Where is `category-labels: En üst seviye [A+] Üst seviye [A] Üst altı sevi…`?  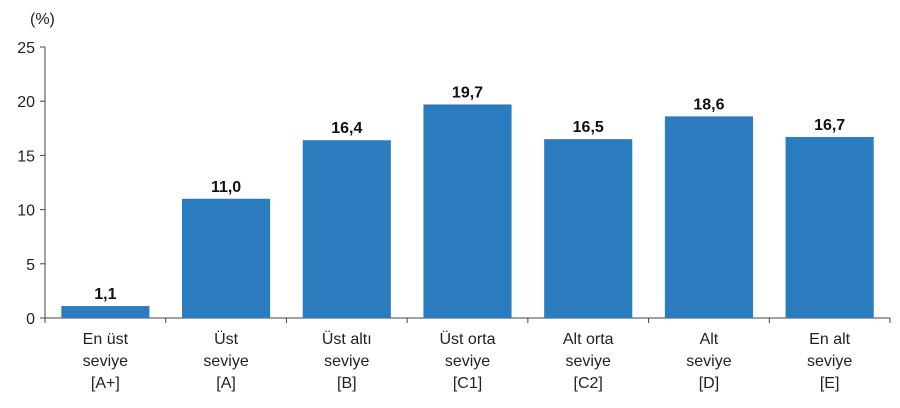
category-labels: En üst seviye [A+] Üst seviye [A] Üst altı sevi… is located at coordinates (468, 361).